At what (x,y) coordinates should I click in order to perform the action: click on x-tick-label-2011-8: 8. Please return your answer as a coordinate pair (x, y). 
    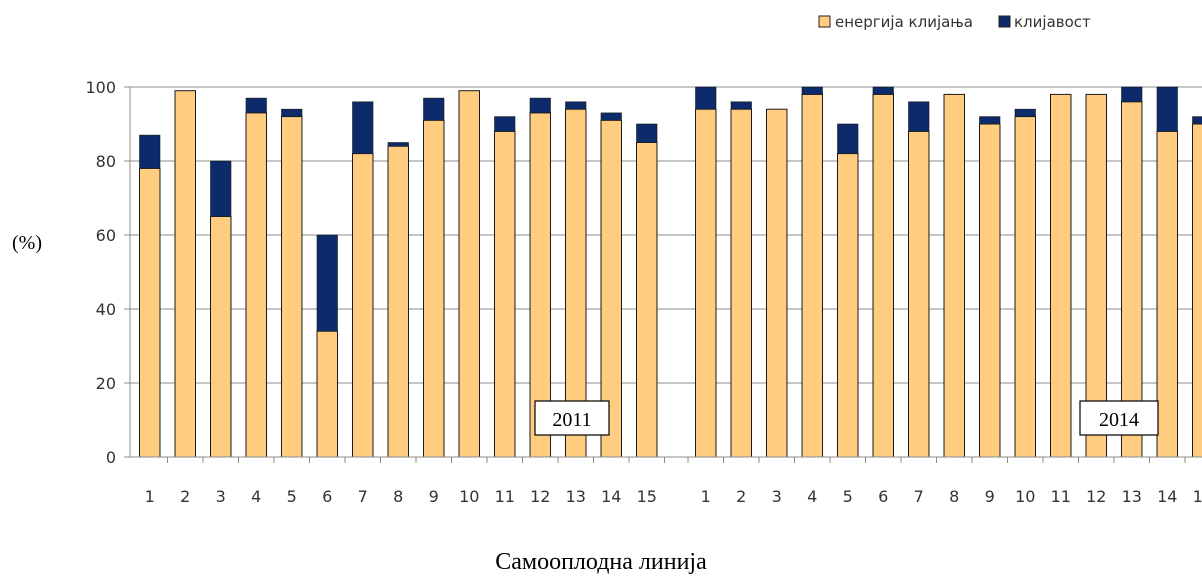
    Looking at the image, I should click on (398, 496).